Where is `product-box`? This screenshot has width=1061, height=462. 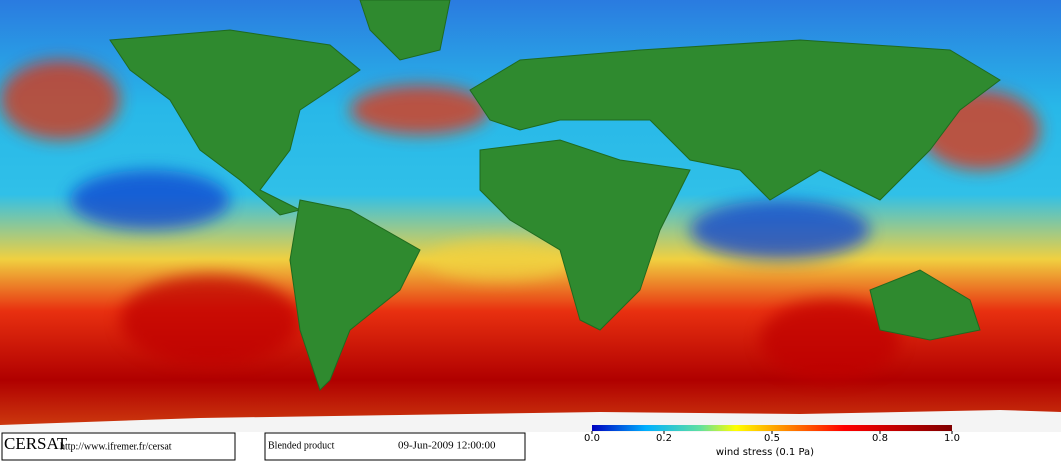
product-box is located at coordinates (395, 446).